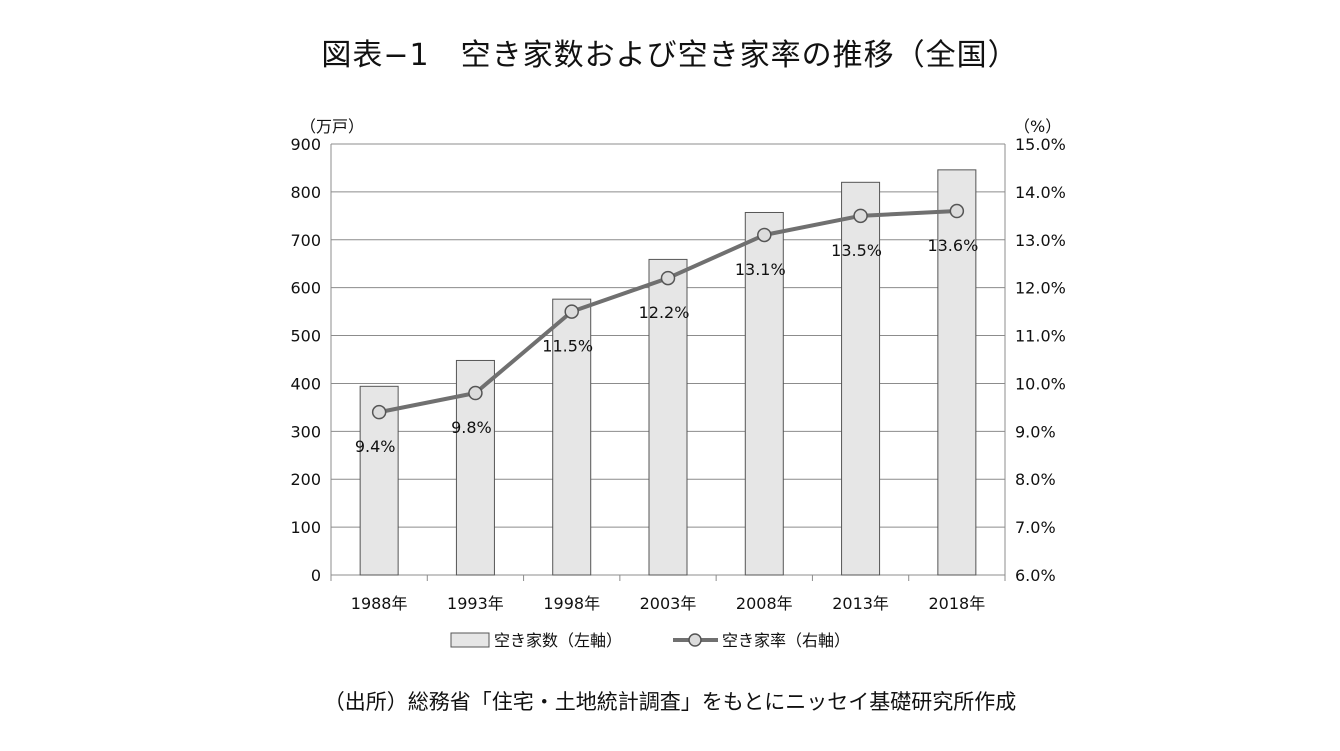 This screenshot has height=751, width=1340. What do you see at coordinates (305, 336) in the screenshot?
I see `left-axis-tick-label: 500` at bounding box center [305, 336].